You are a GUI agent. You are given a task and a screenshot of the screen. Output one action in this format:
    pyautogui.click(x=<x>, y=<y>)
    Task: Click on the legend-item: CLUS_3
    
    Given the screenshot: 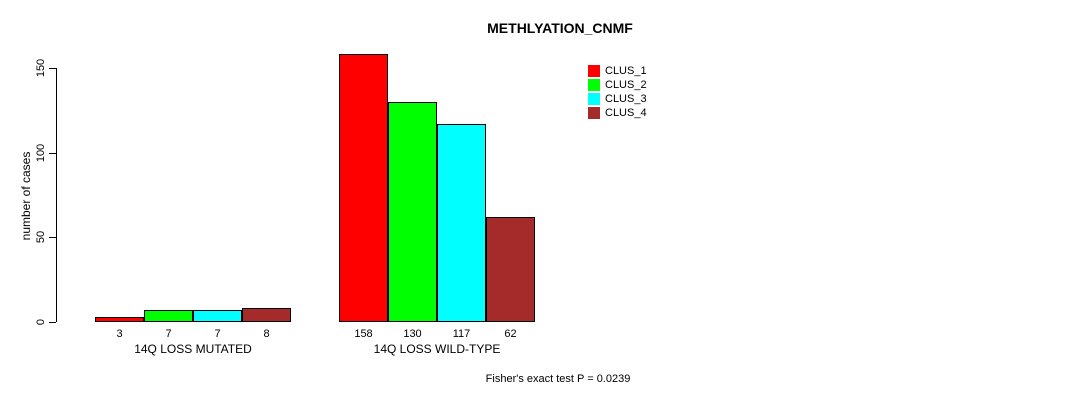 What is the action you would take?
    pyautogui.click(x=617, y=99)
    